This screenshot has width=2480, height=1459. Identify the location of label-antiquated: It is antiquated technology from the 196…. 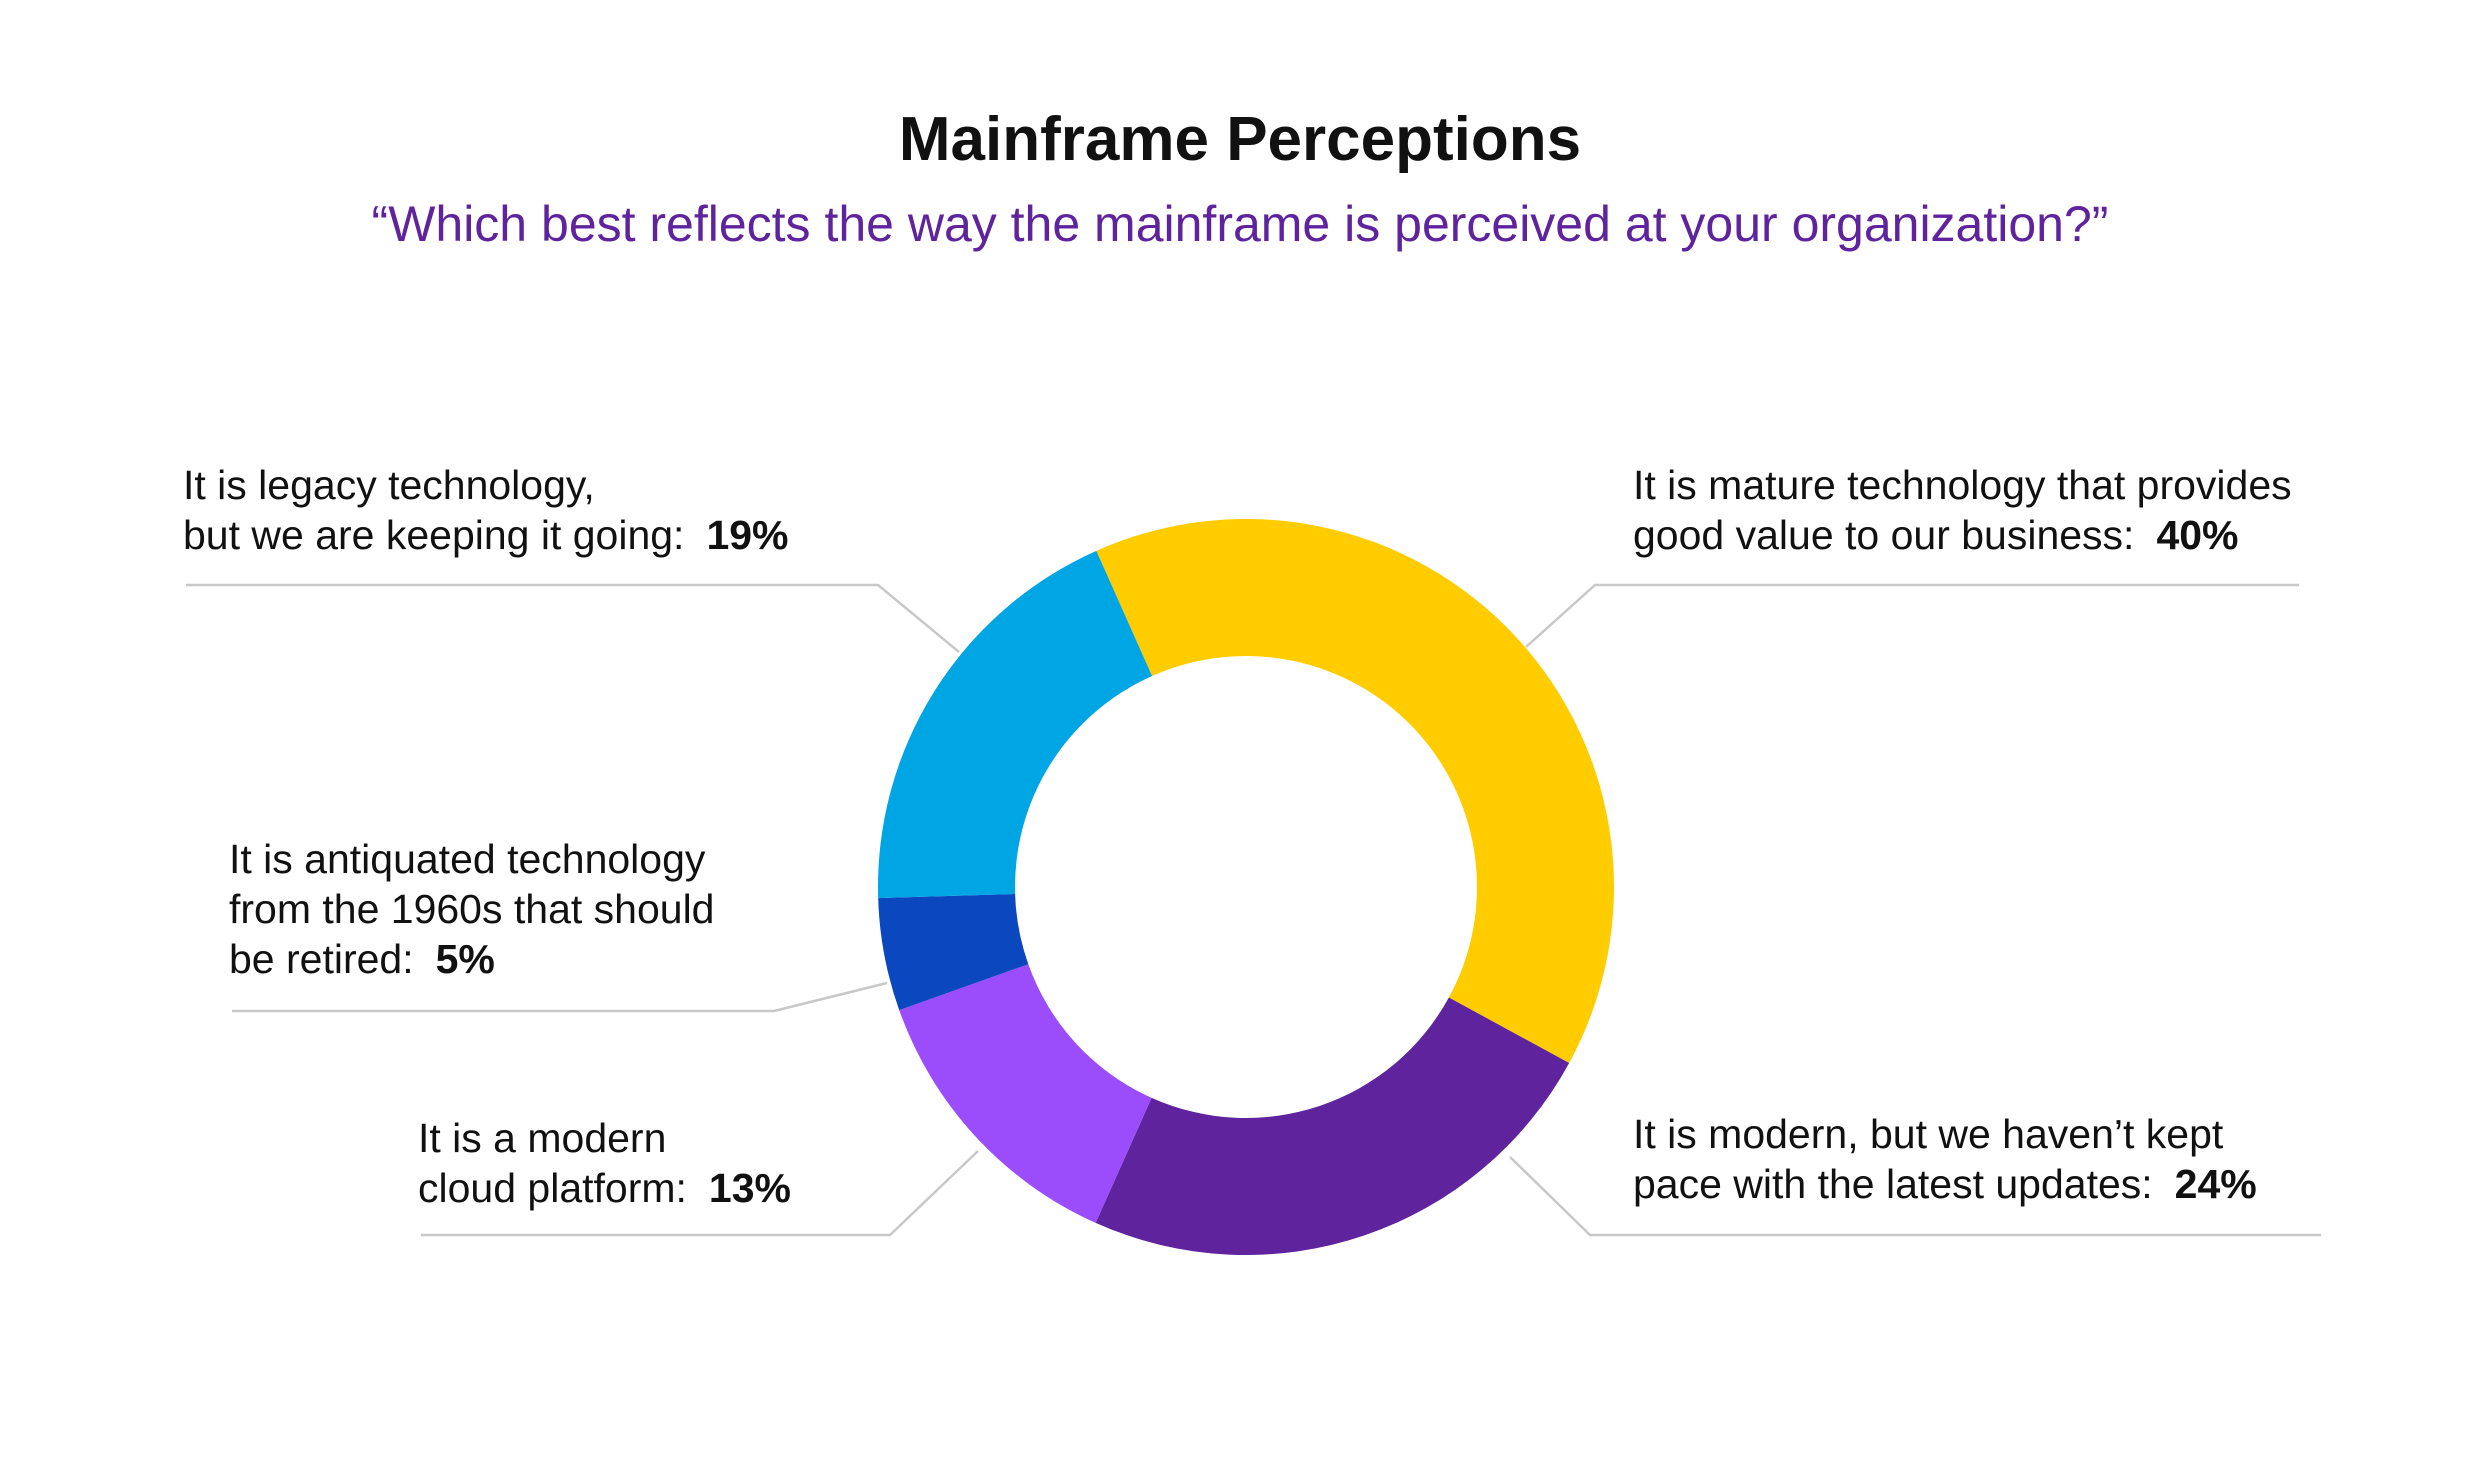
(471, 909).